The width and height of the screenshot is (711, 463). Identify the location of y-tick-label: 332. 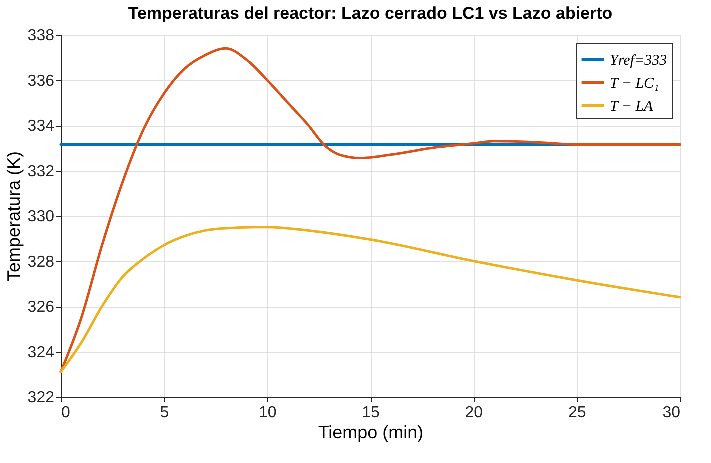
(41, 171).